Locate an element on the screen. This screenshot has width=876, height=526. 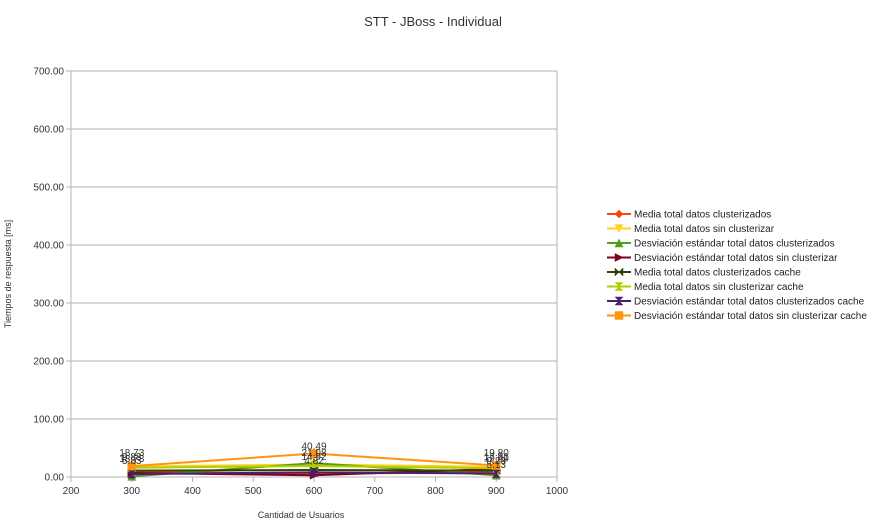
x-tick-label: 400 is located at coordinates (192, 491).